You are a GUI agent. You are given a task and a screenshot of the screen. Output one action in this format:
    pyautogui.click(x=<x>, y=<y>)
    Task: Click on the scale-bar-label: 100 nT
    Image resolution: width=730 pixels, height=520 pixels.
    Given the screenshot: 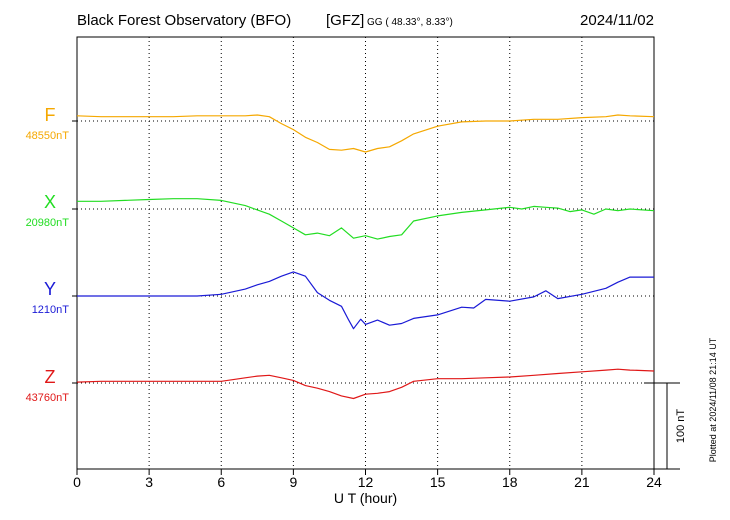 What is the action you would take?
    pyautogui.click(x=681, y=426)
    